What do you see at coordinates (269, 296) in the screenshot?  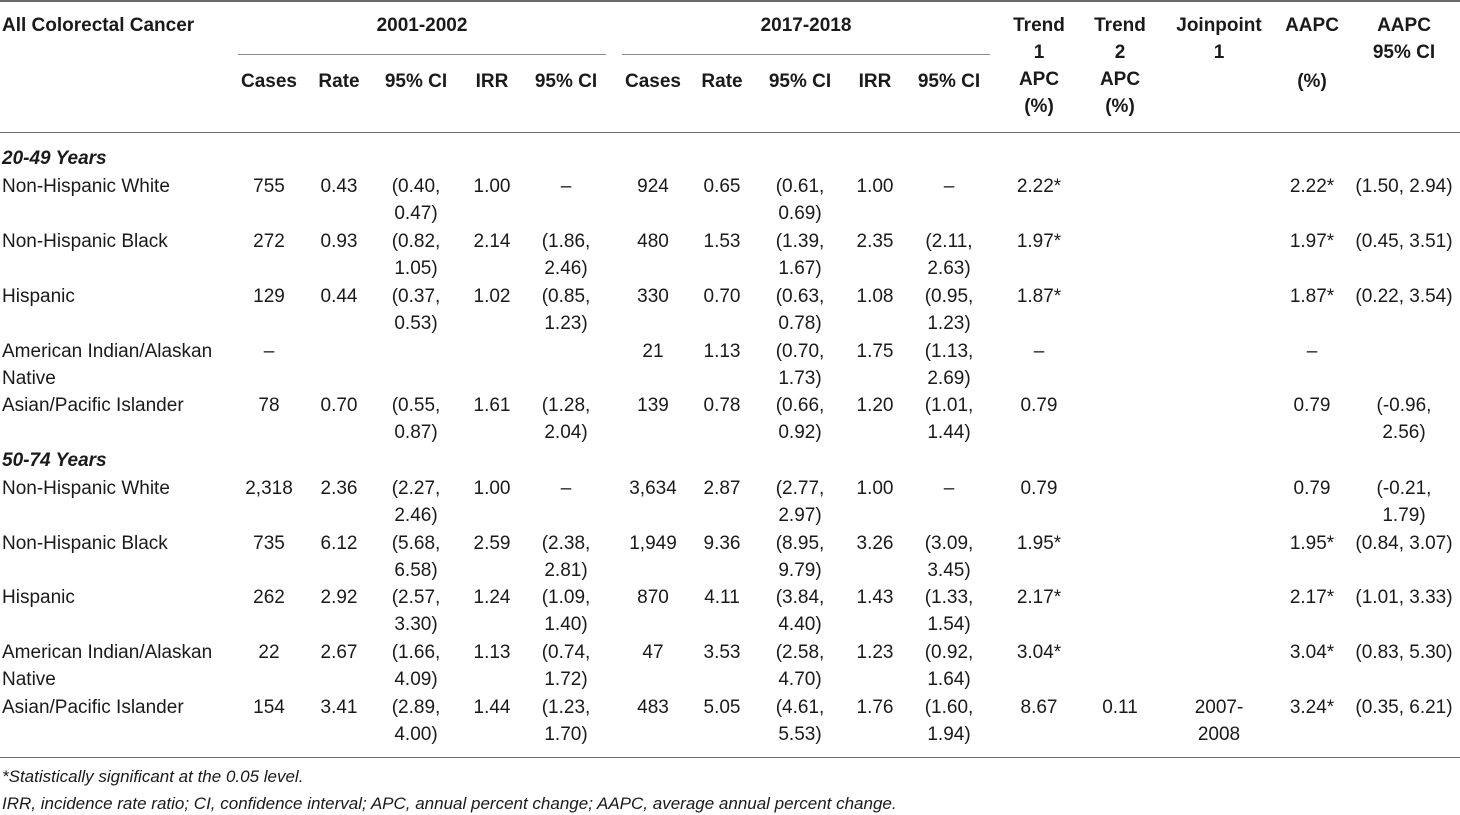 I see `cell-c1: 129` at bounding box center [269, 296].